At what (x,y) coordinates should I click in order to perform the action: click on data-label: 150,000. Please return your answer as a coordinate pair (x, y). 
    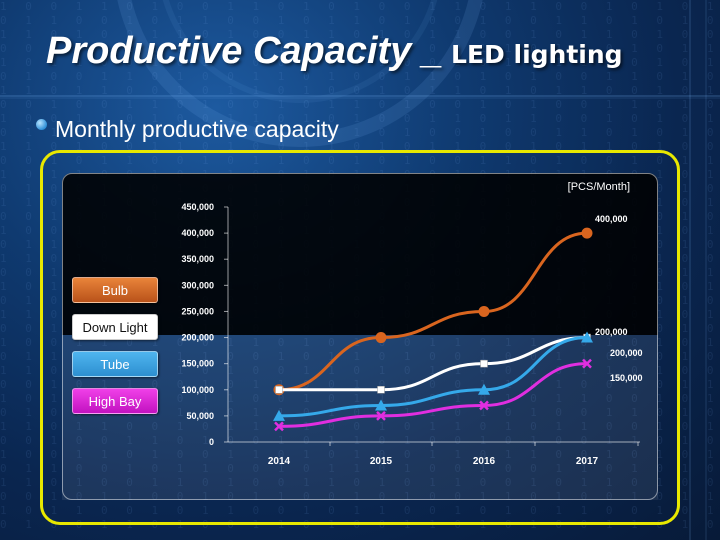
    Looking at the image, I should click on (626, 378).